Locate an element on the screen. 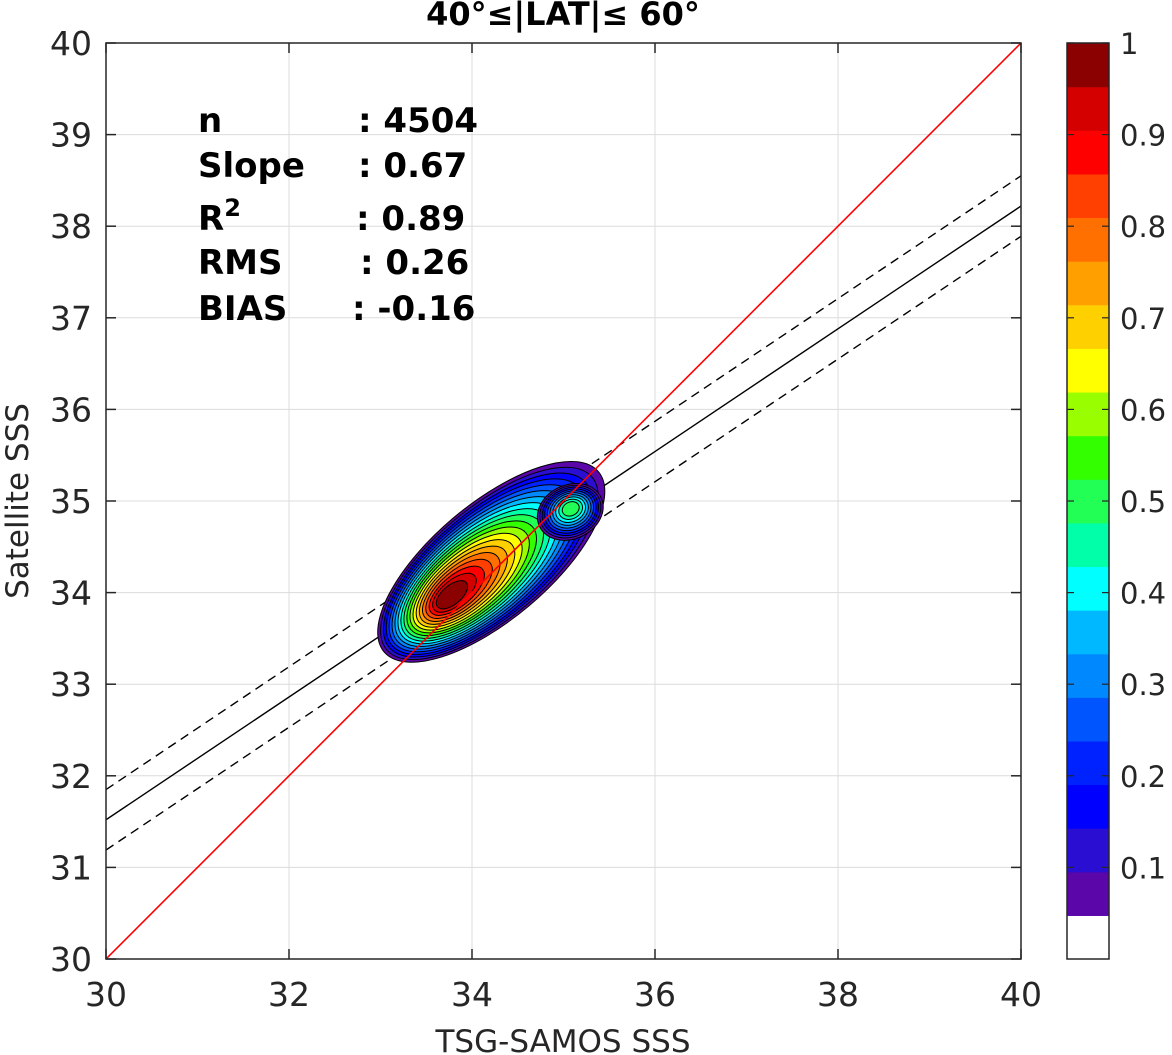 This screenshot has height=1055, width=1172. x-tick-label: 32 is located at coordinates (289, 994).